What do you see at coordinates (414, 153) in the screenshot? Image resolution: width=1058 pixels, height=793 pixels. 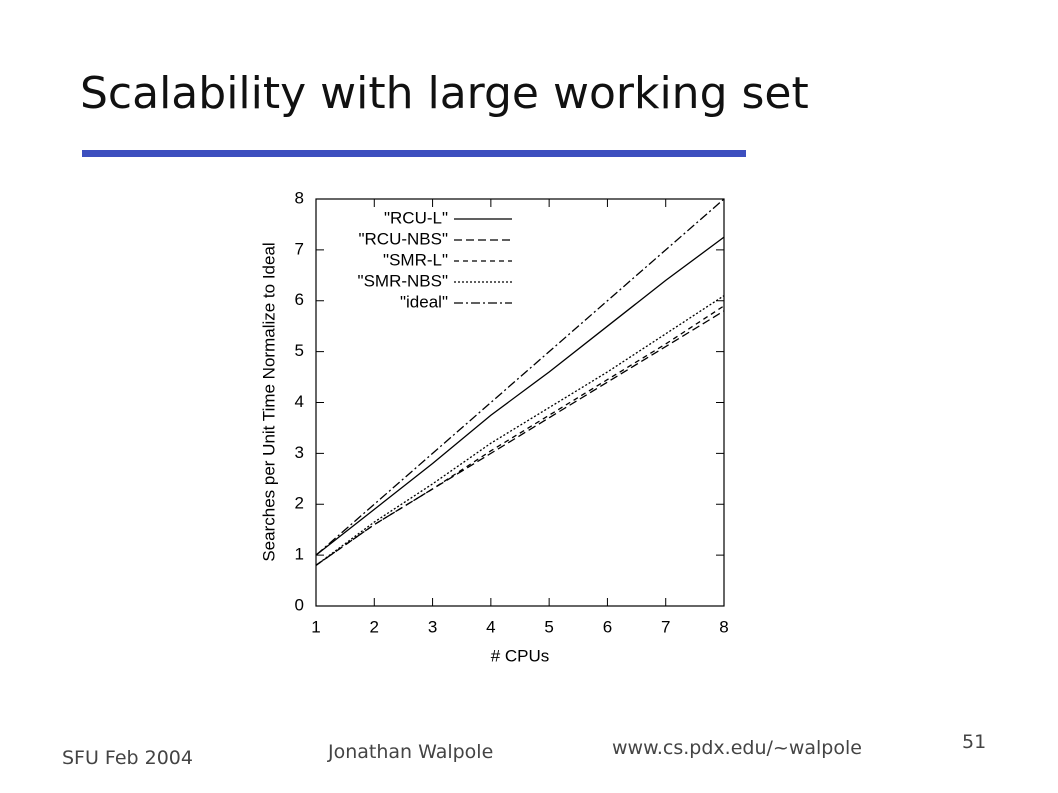 I see `title-underline` at bounding box center [414, 153].